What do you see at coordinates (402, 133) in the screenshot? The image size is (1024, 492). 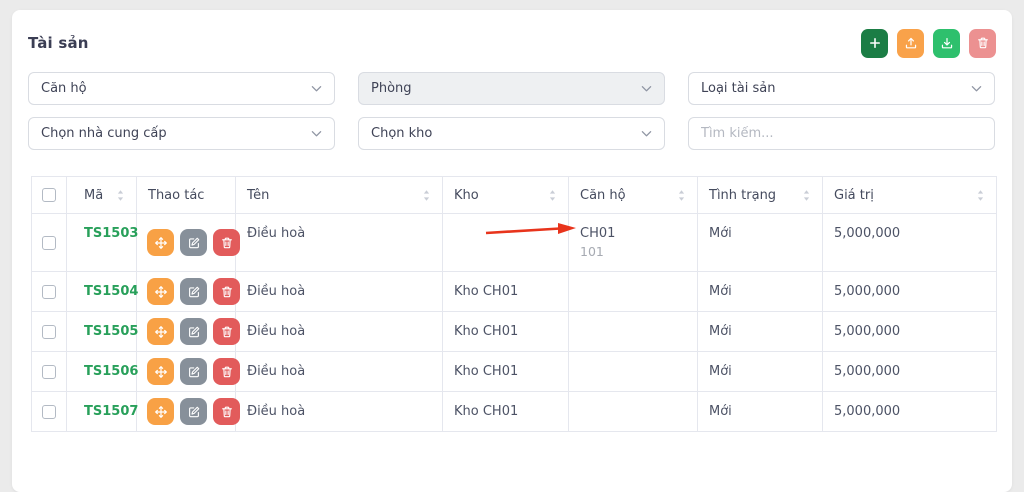 I see `warehouse-select-value: Chọn kho` at bounding box center [402, 133].